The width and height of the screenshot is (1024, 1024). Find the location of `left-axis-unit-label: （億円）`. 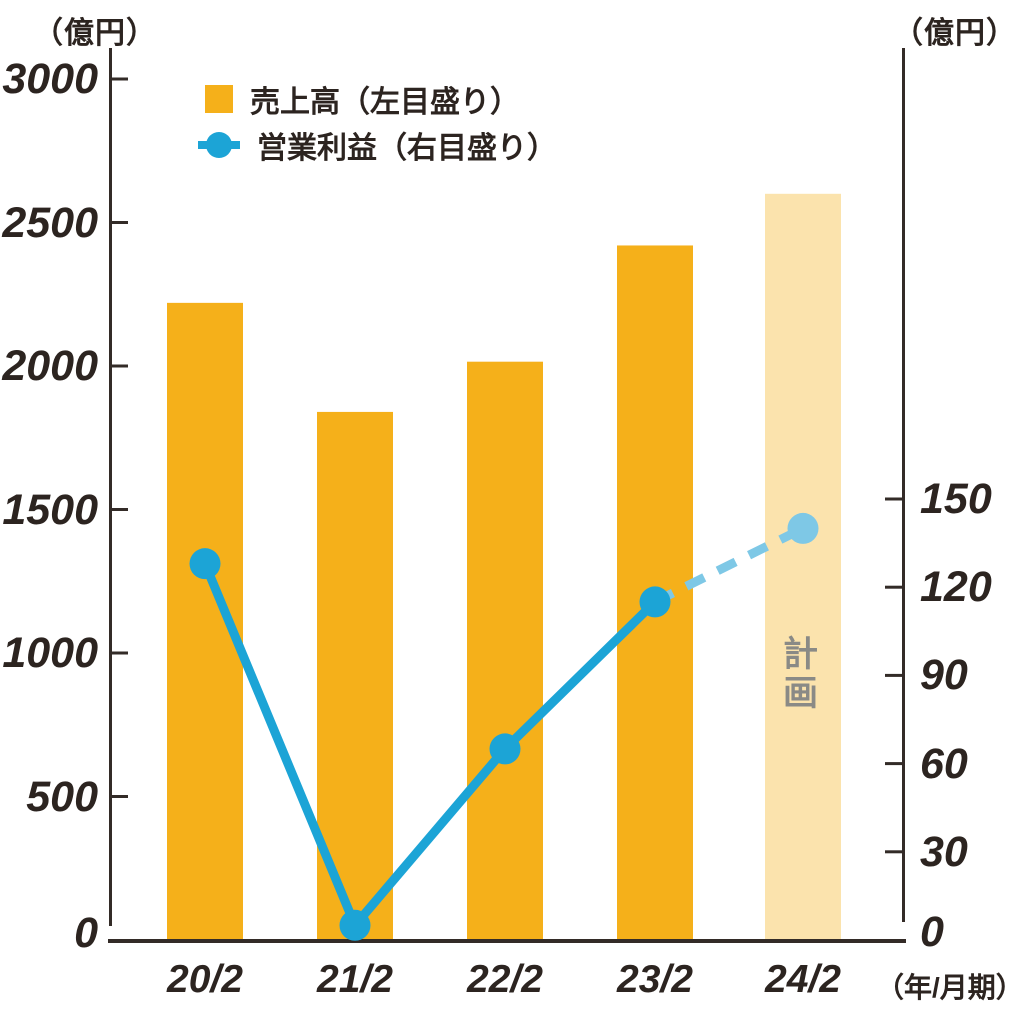

left-axis-unit-label: （億円） is located at coordinates (95, 33).